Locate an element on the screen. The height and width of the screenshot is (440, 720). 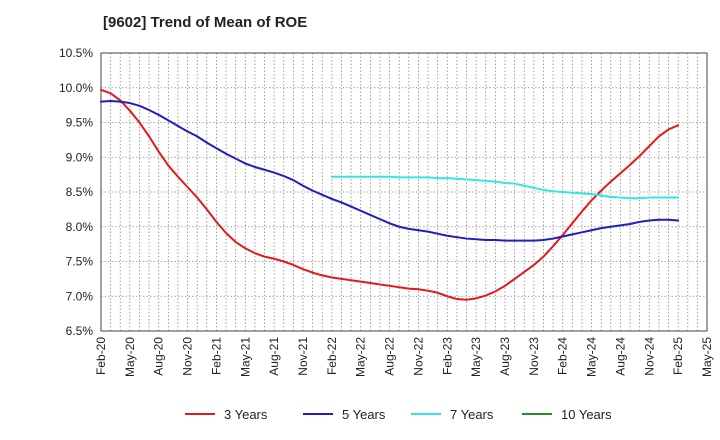
y-tick-label: 10.5% is located at coordinates (76, 53).